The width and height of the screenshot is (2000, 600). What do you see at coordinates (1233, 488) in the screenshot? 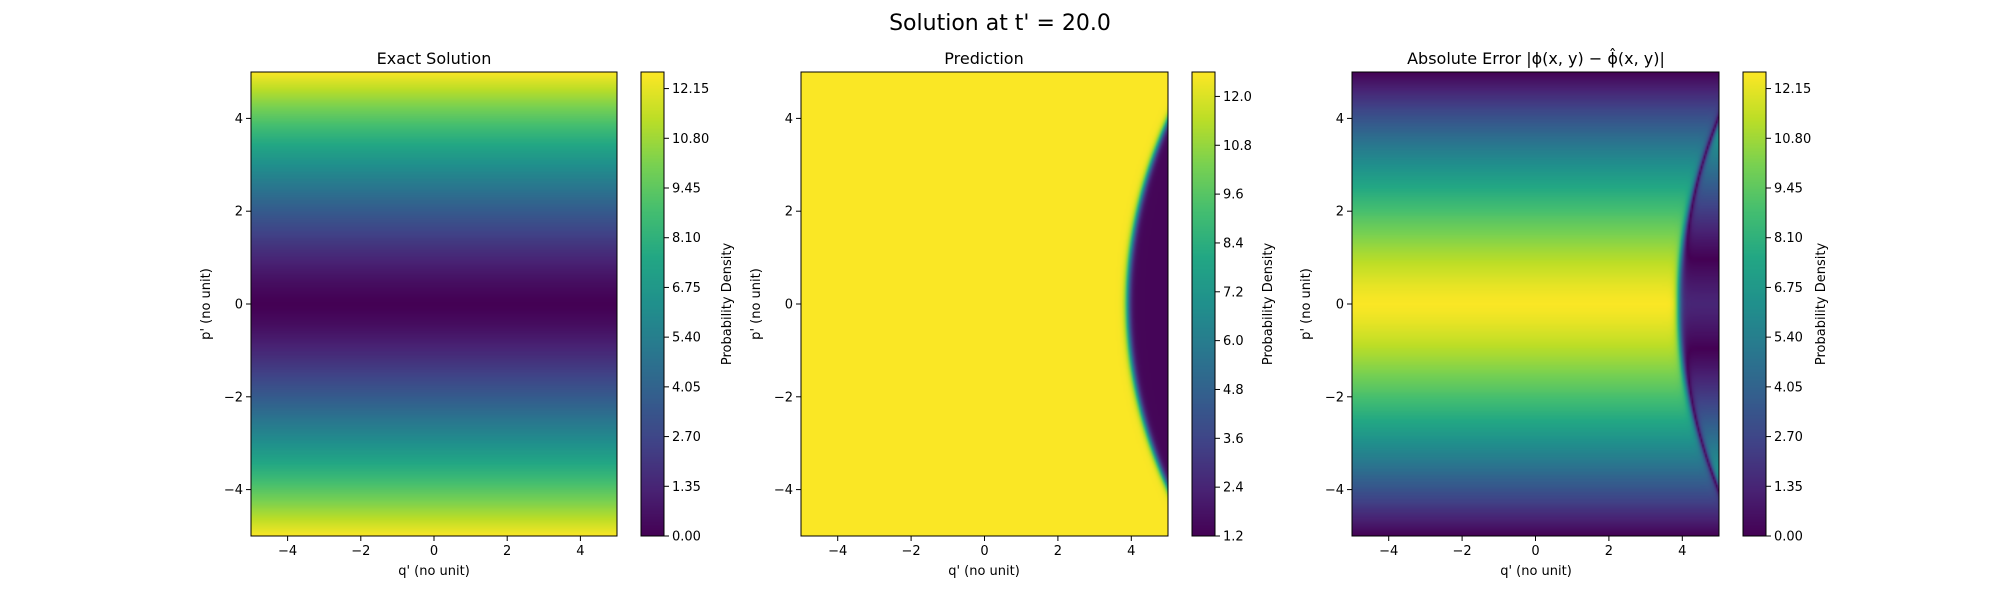
I see `colorbar-tick-label: 2.4` at bounding box center [1233, 488].